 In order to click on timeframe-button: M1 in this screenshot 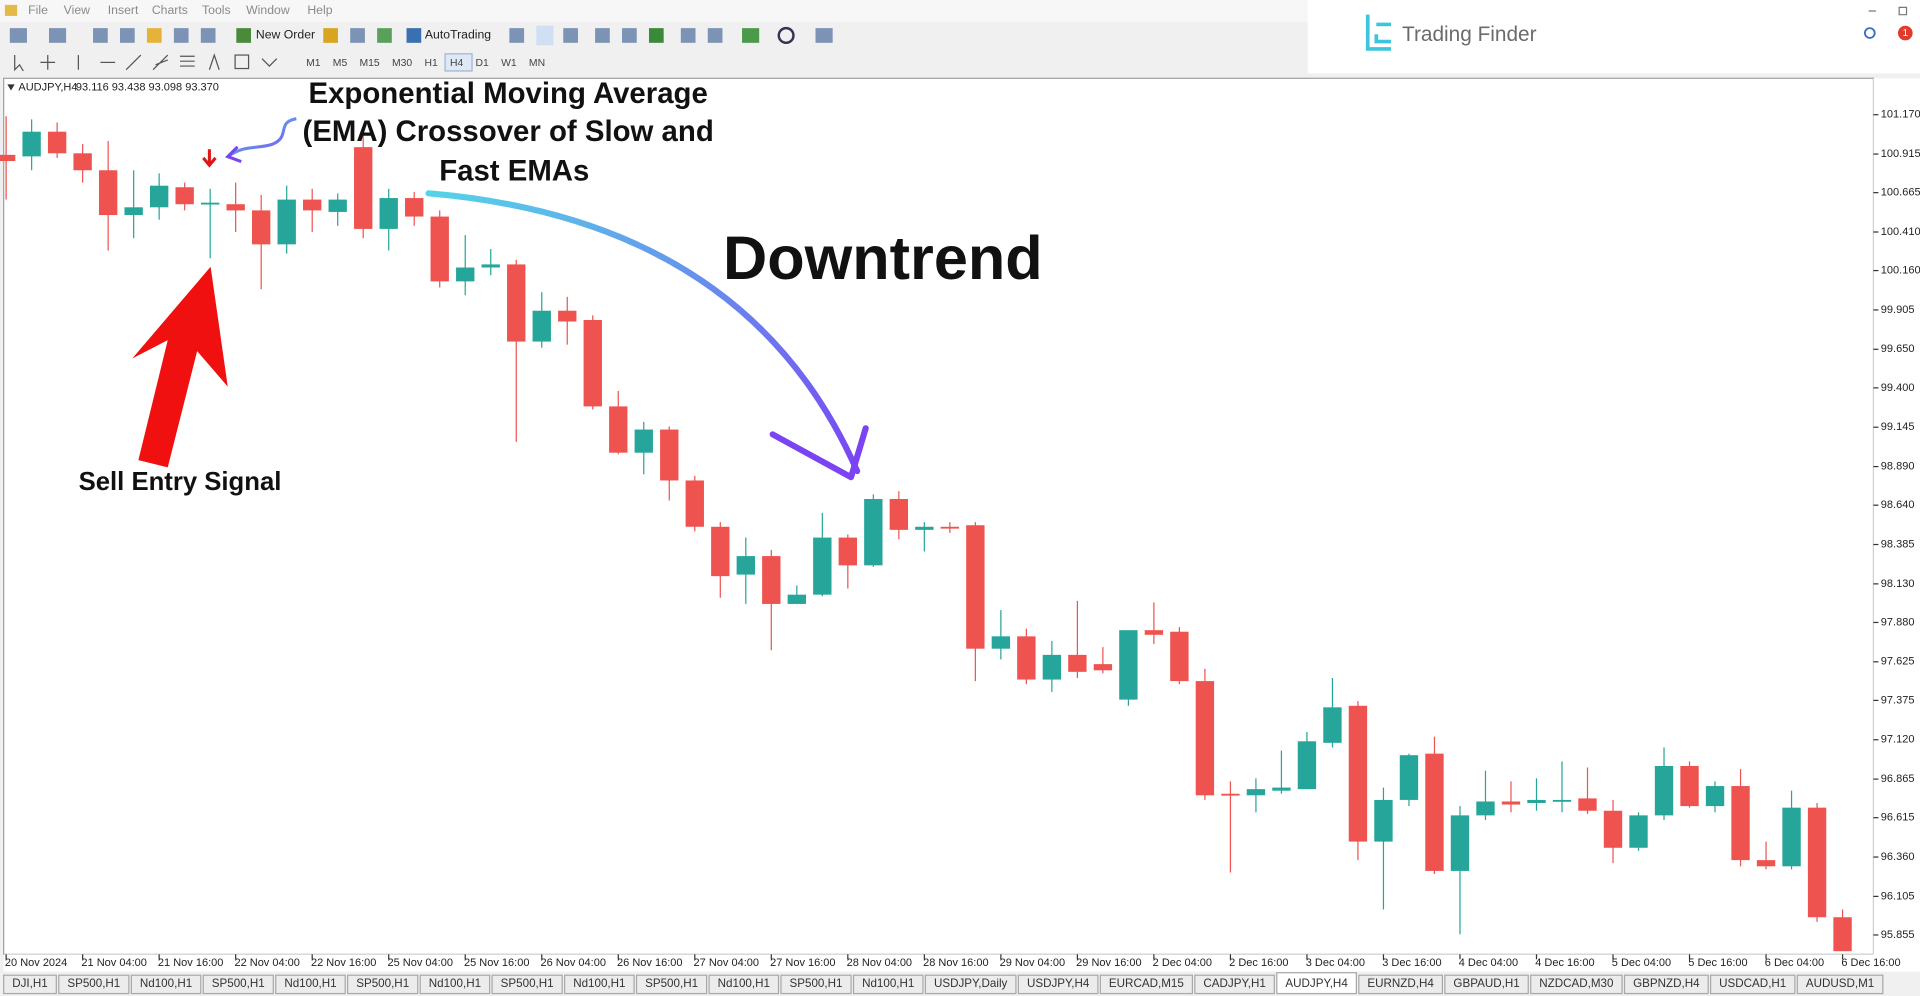, I will do `click(313, 63)`.